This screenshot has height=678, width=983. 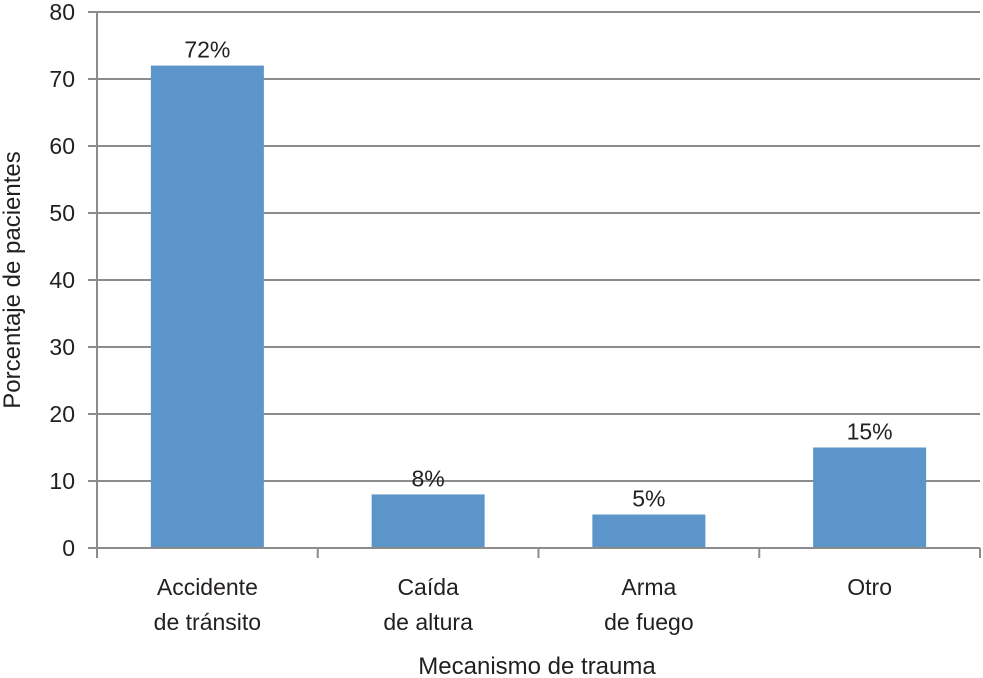 What do you see at coordinates (62, 481) in the screenshot?
I see `y-tick-label: 10` at bounding box center [62, 481].